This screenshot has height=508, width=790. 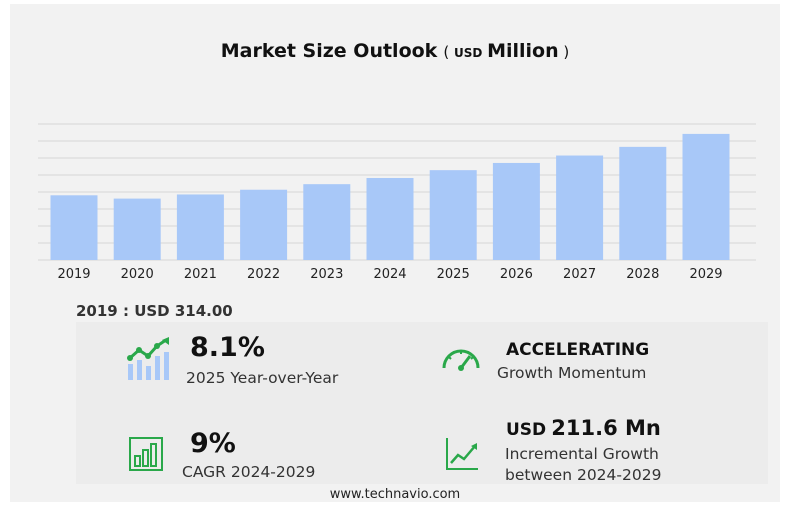 What do you see at coordinates (578, 350) in the screenshot?
I see `momentum-value: ACCELERATING` at bounding box center [578, 350].